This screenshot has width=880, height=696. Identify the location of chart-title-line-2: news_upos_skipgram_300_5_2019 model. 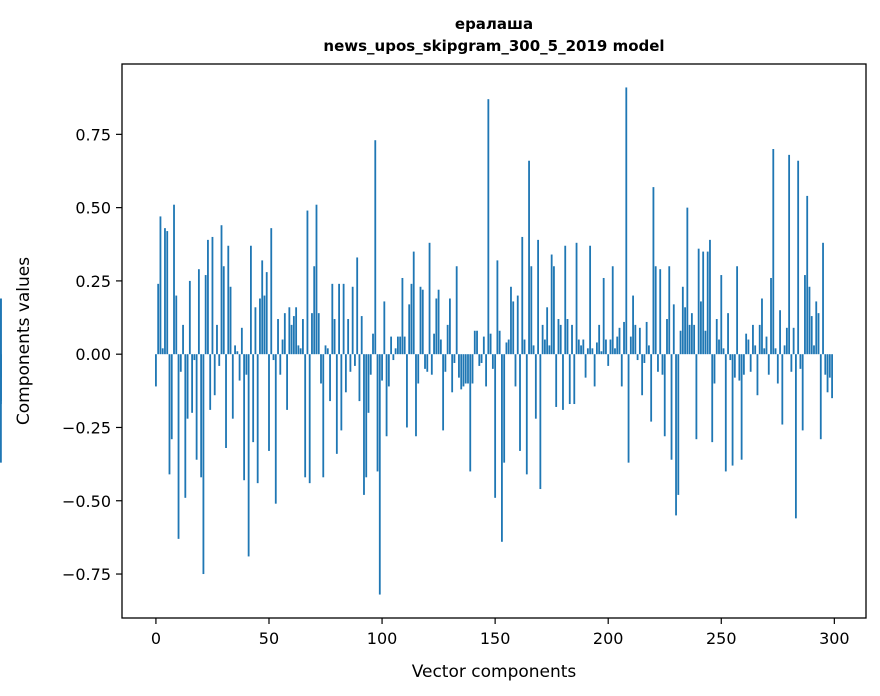
(493, 46).